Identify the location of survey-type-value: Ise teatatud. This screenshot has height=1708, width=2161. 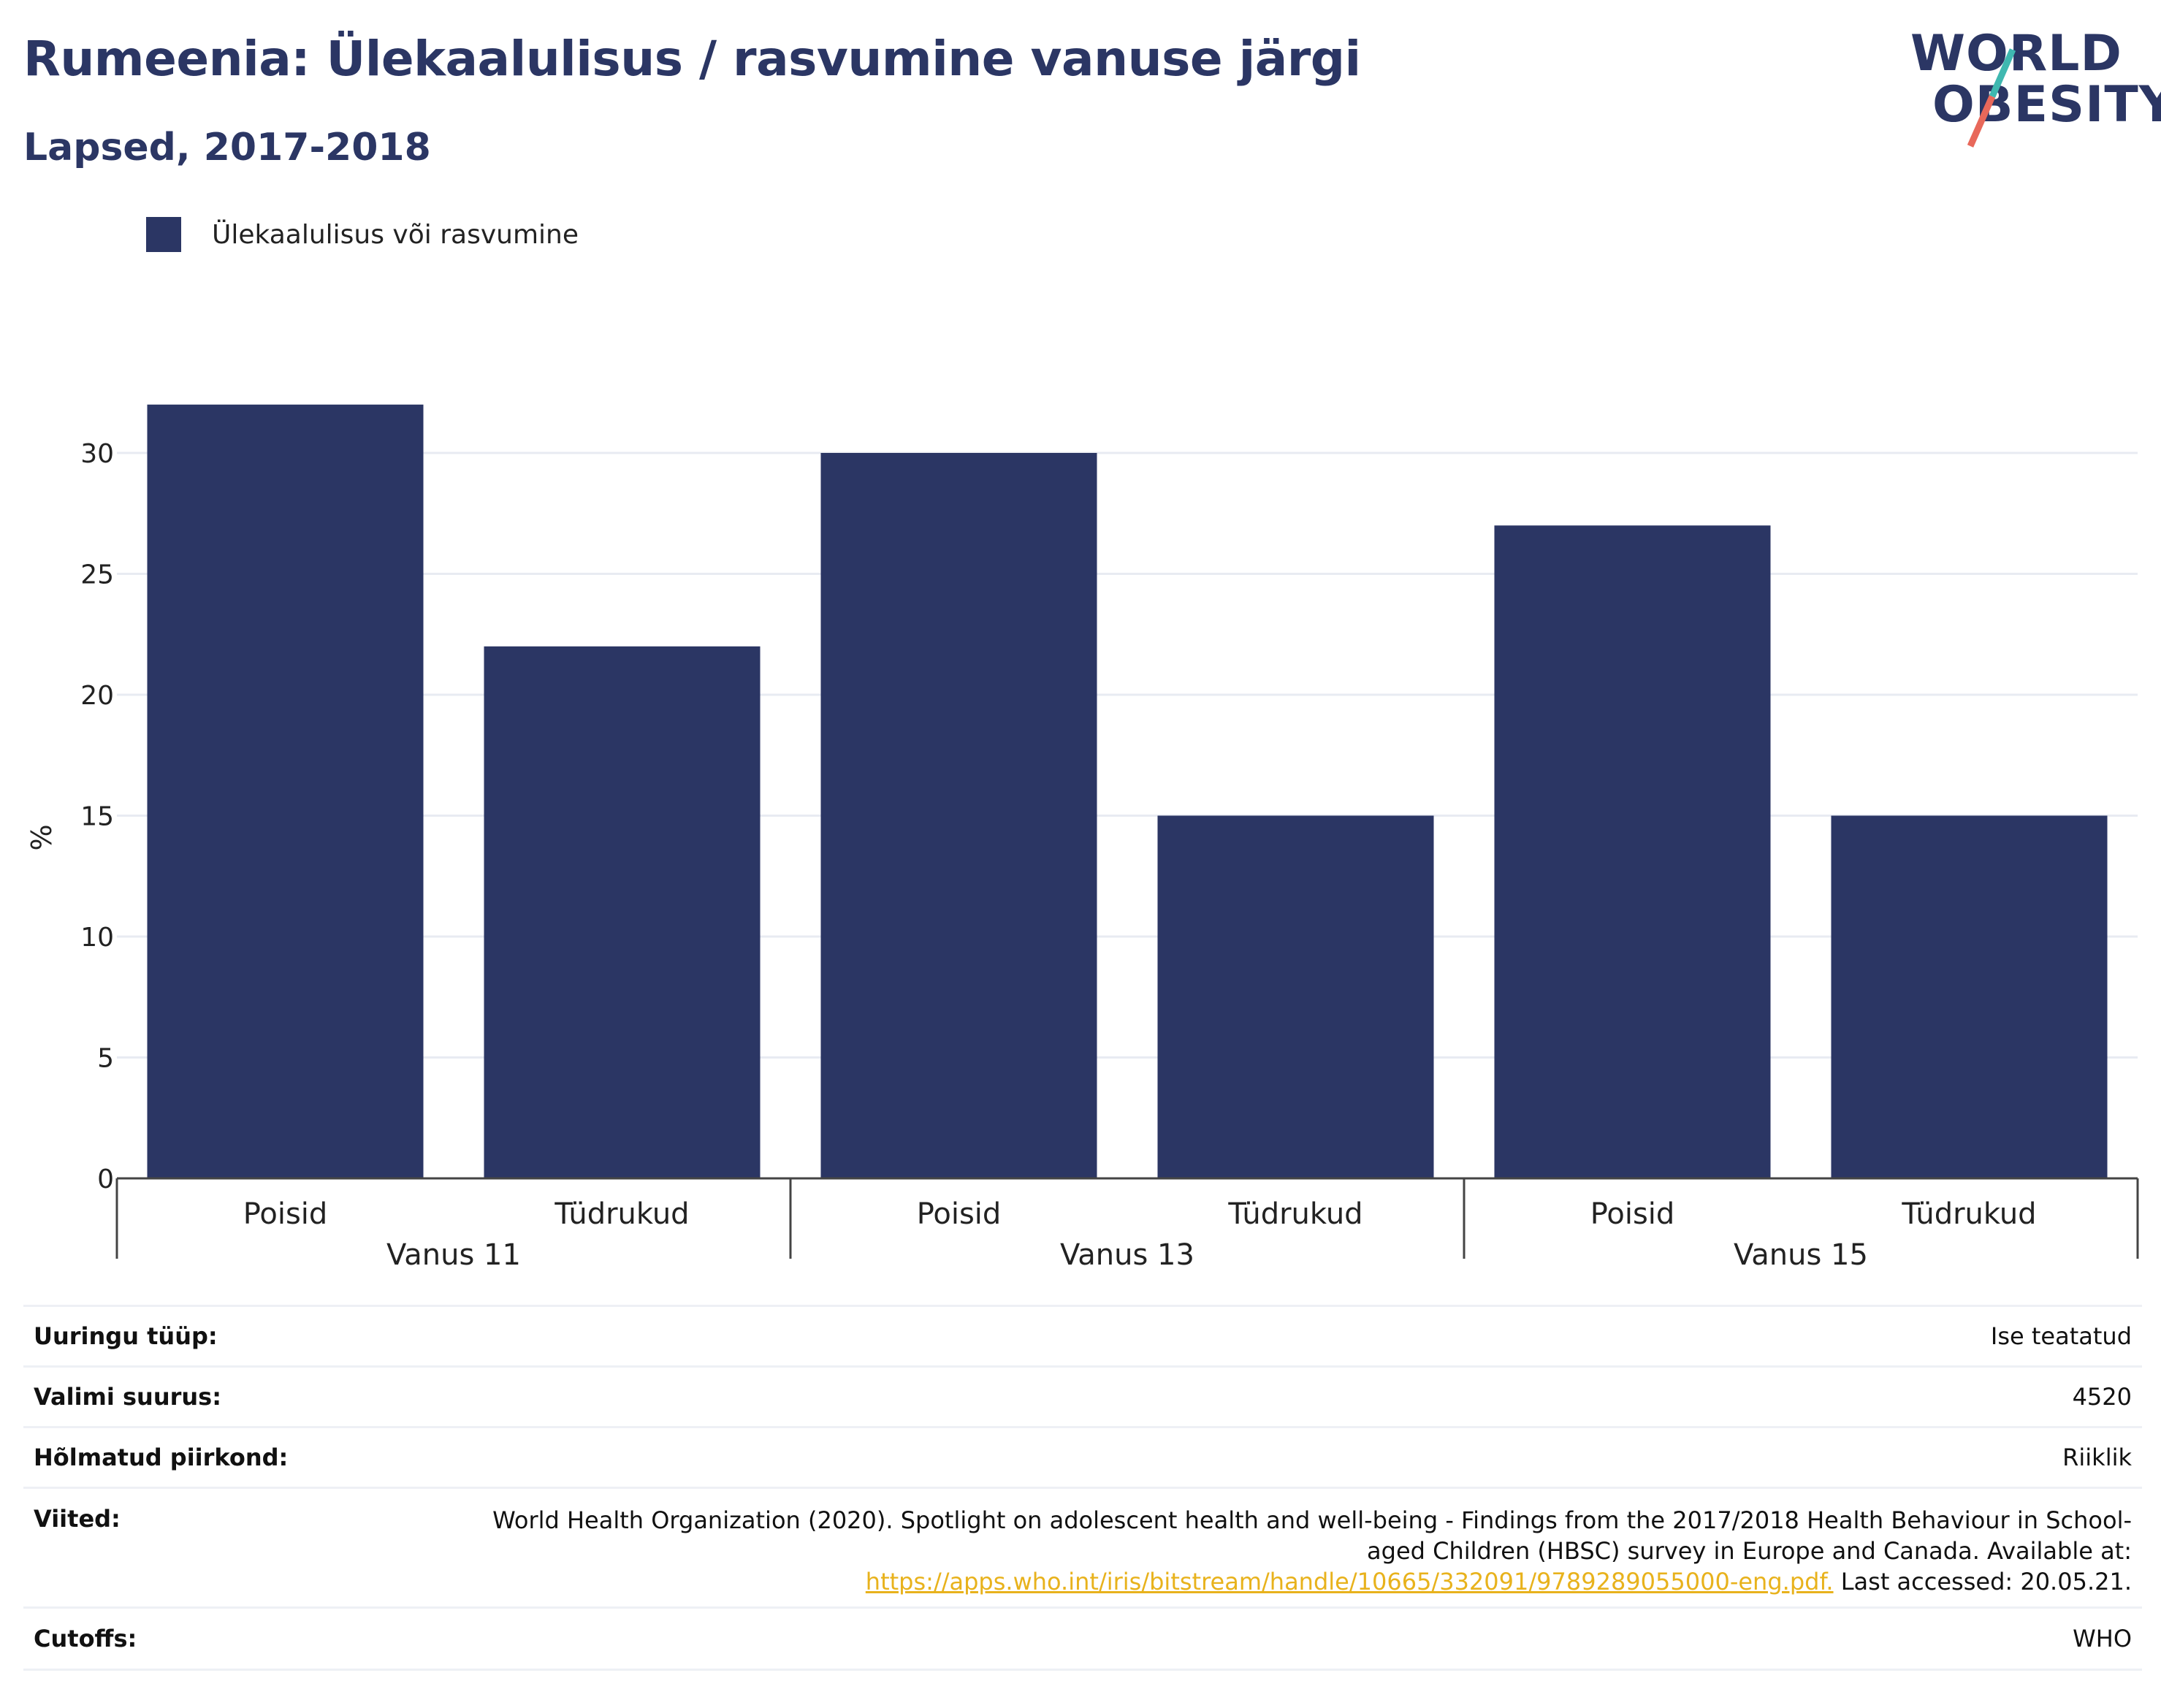
(2061, 1336).